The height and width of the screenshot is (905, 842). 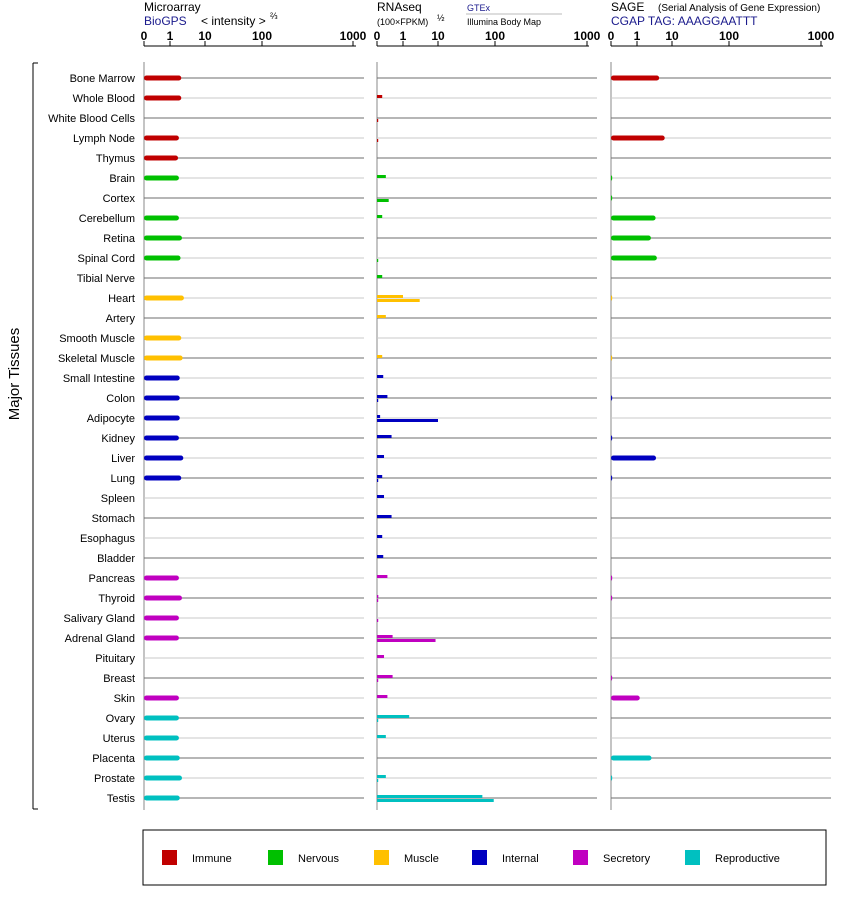 What do you see at coordinates (119, 739) in the screenshot?
I see `category-label-uterus: Uterus` at bounding box center [119, 739].